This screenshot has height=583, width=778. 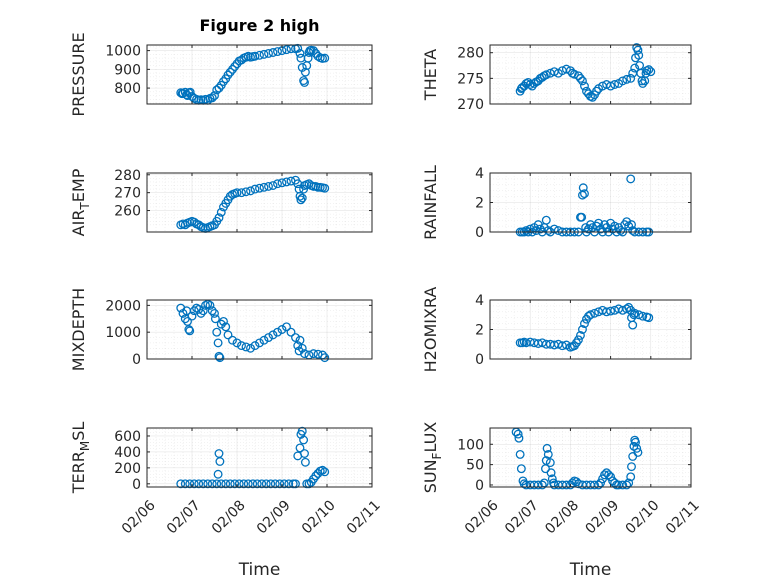 I want to click on y-axis-label: MIXDEPTH, so click(x=78, y=329).